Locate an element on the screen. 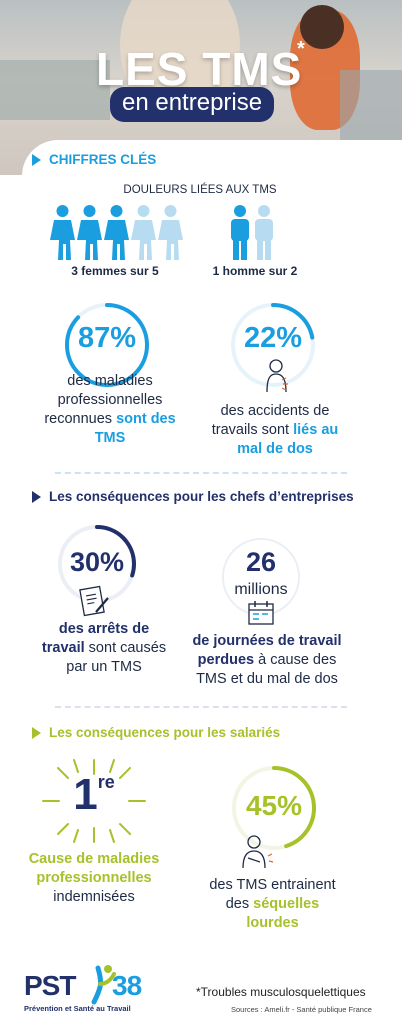  stat-text-plain: des TMS entrainent des is located at coordinates (272, 894).